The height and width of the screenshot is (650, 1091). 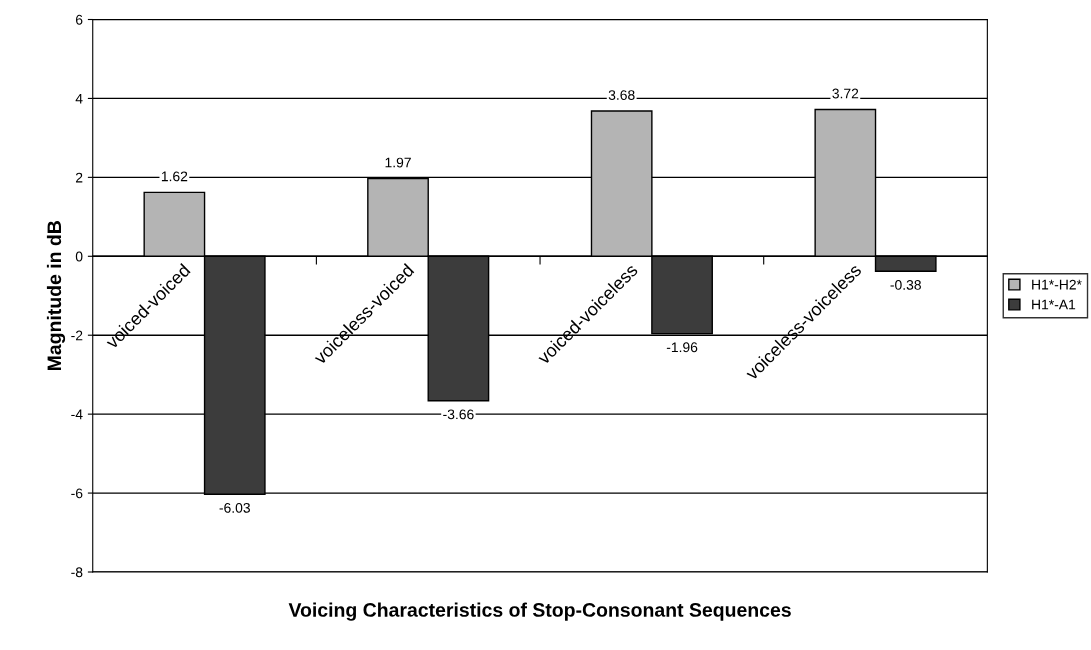 I want to click on legend-label: H1*-H2*, so click(x=1057, y=284).